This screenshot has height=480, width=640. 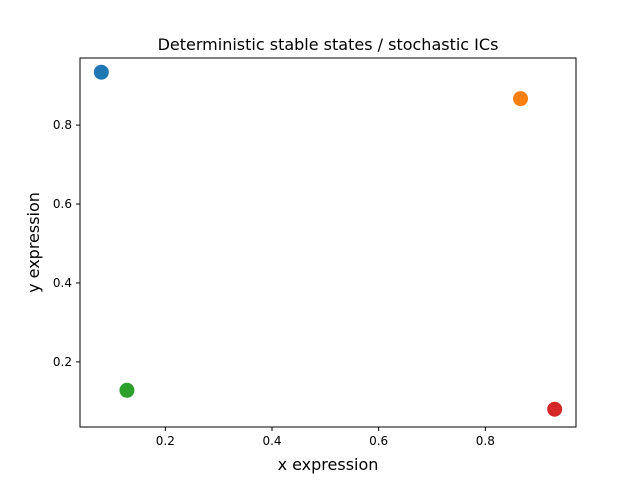 I want to click on y-tick-label: 0.8, so click(x=62, y=125).